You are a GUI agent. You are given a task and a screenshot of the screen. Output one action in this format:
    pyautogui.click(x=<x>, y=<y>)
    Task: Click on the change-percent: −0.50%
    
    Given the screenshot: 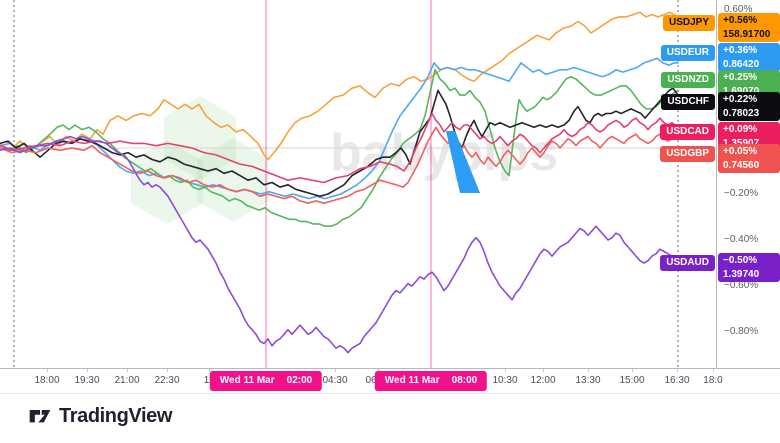 What is the action you would take?
    pyautogui.click(x=740, y=260)
    